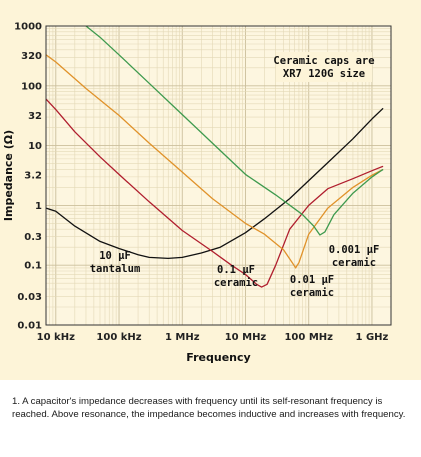 This screenshot has height=457, width=421. I want to click on annotation-background, so click(324, 67).